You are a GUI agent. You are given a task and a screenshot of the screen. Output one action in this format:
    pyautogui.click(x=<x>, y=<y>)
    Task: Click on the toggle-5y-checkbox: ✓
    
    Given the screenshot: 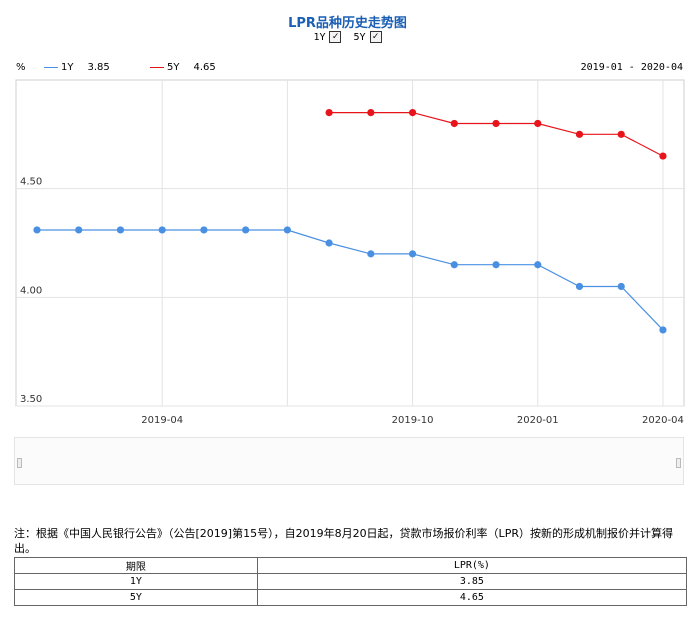 What is the action you would take?
    pyautogui.click(x=375, y=37)
    